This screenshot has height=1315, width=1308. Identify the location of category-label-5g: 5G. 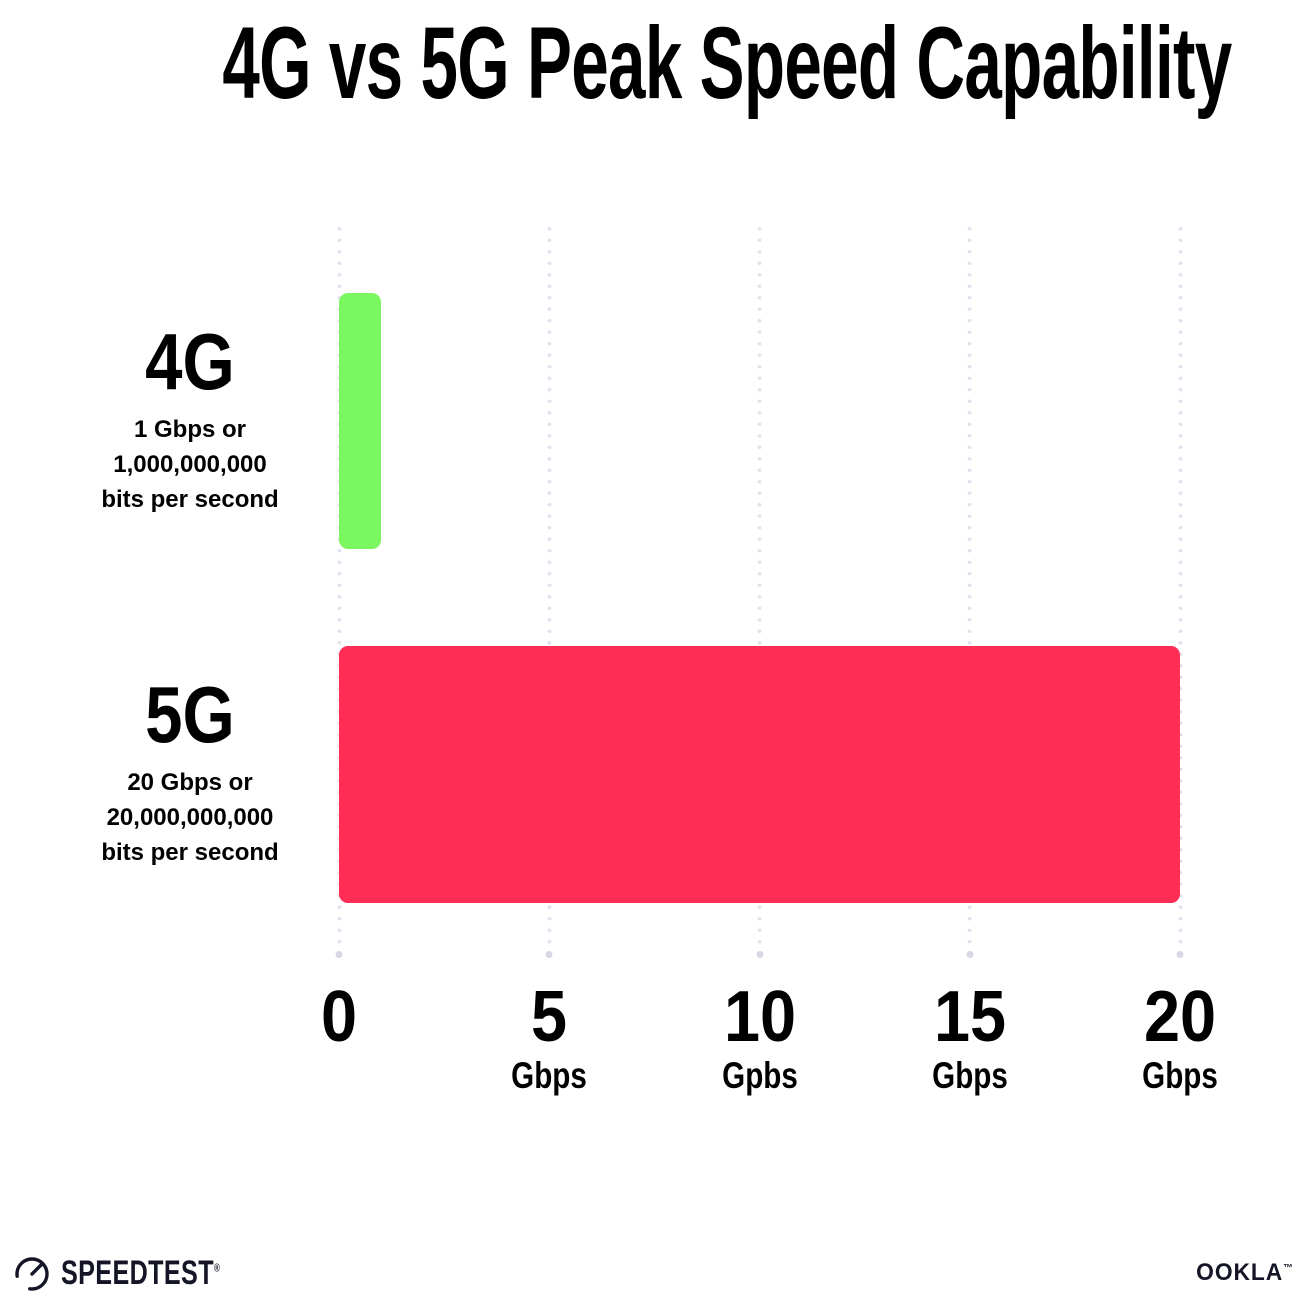
(190, 714).